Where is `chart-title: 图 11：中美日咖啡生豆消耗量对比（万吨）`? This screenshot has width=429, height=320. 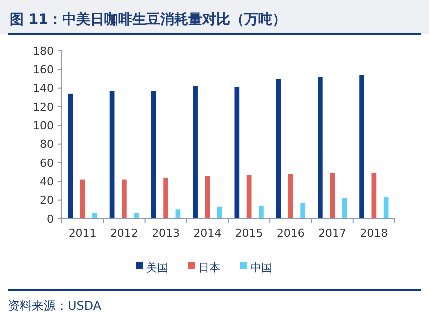 chart-title: 图 11：中美日咖啡生豆消耗量对比（万吨） is located at coordinates (148, 19).